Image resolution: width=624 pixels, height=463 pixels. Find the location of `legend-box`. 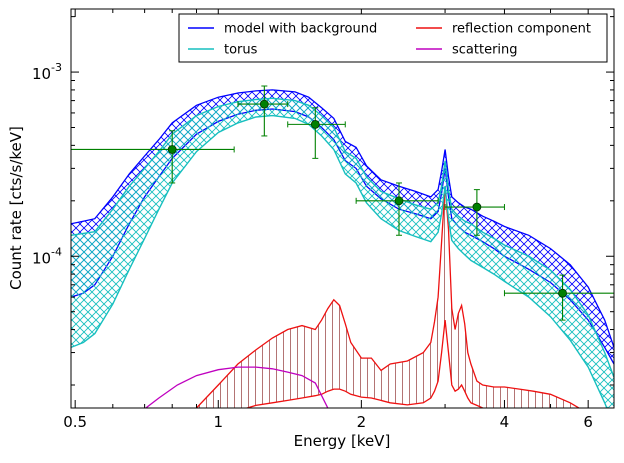

legend-box is located at coordinates (393, 38).